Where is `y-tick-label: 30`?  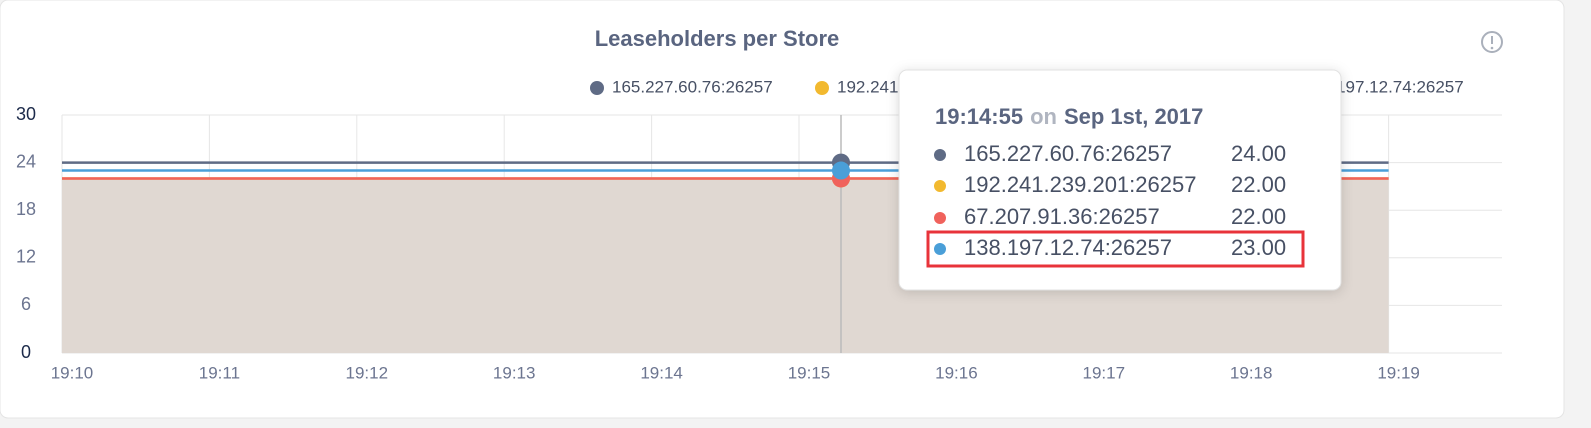 y-tick-label: 30 is located at coordinates (26, 114).